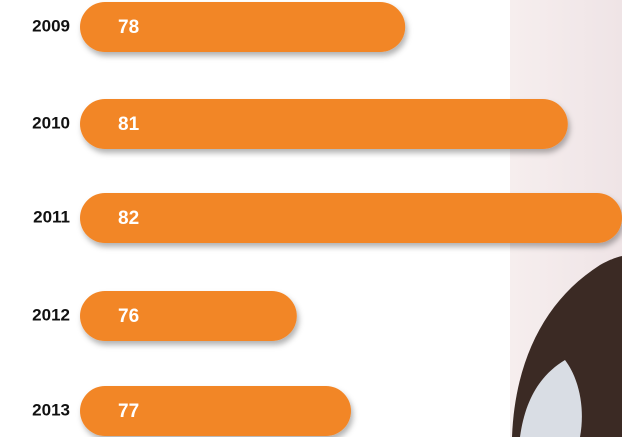  I want to click on category-label: 2009, so click(51, 25).